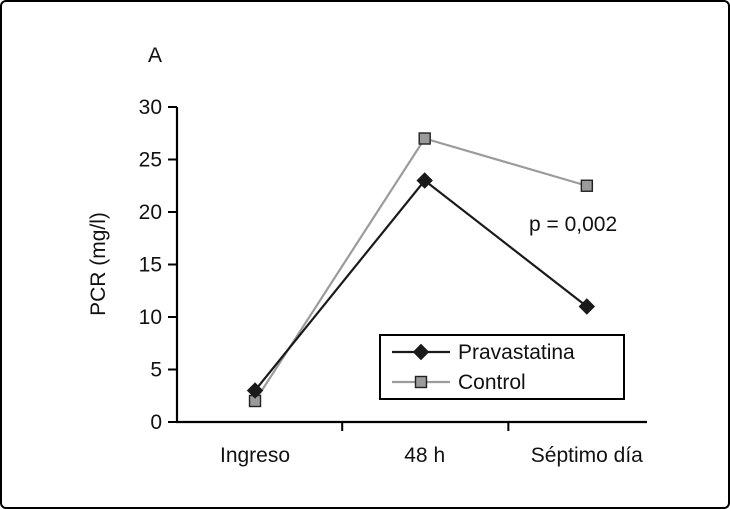 This screenshot has width=730, height=509. I want to click on y-tick-label: 5, so click(156, 370).